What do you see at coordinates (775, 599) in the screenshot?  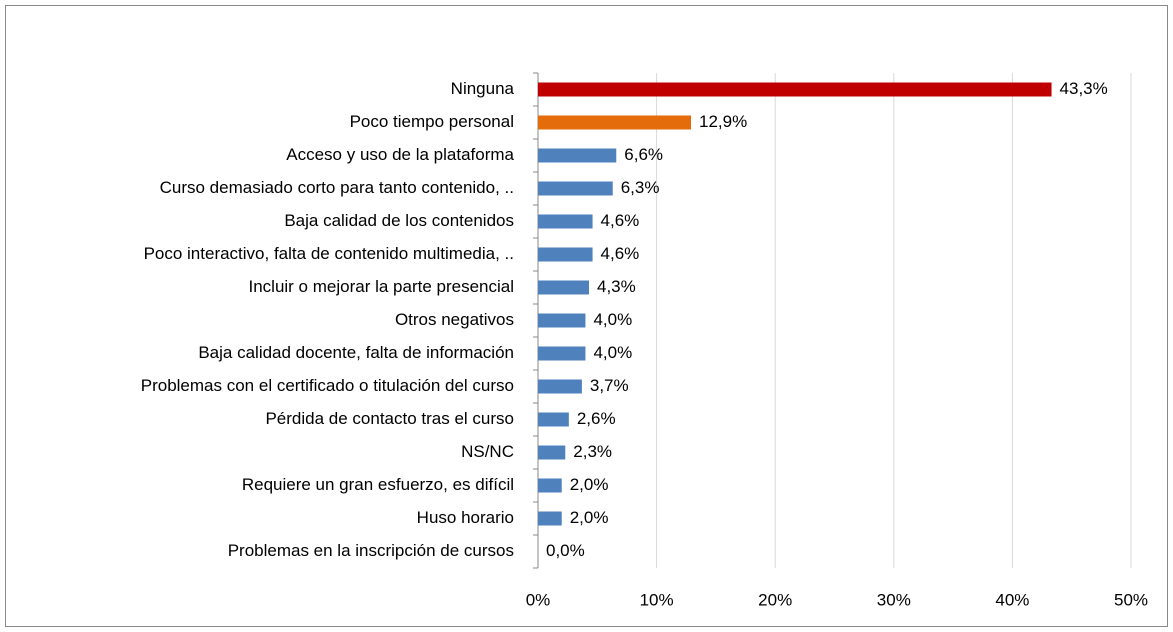 I see `x-tick-label: 20%` at bounding box center [775, 599].